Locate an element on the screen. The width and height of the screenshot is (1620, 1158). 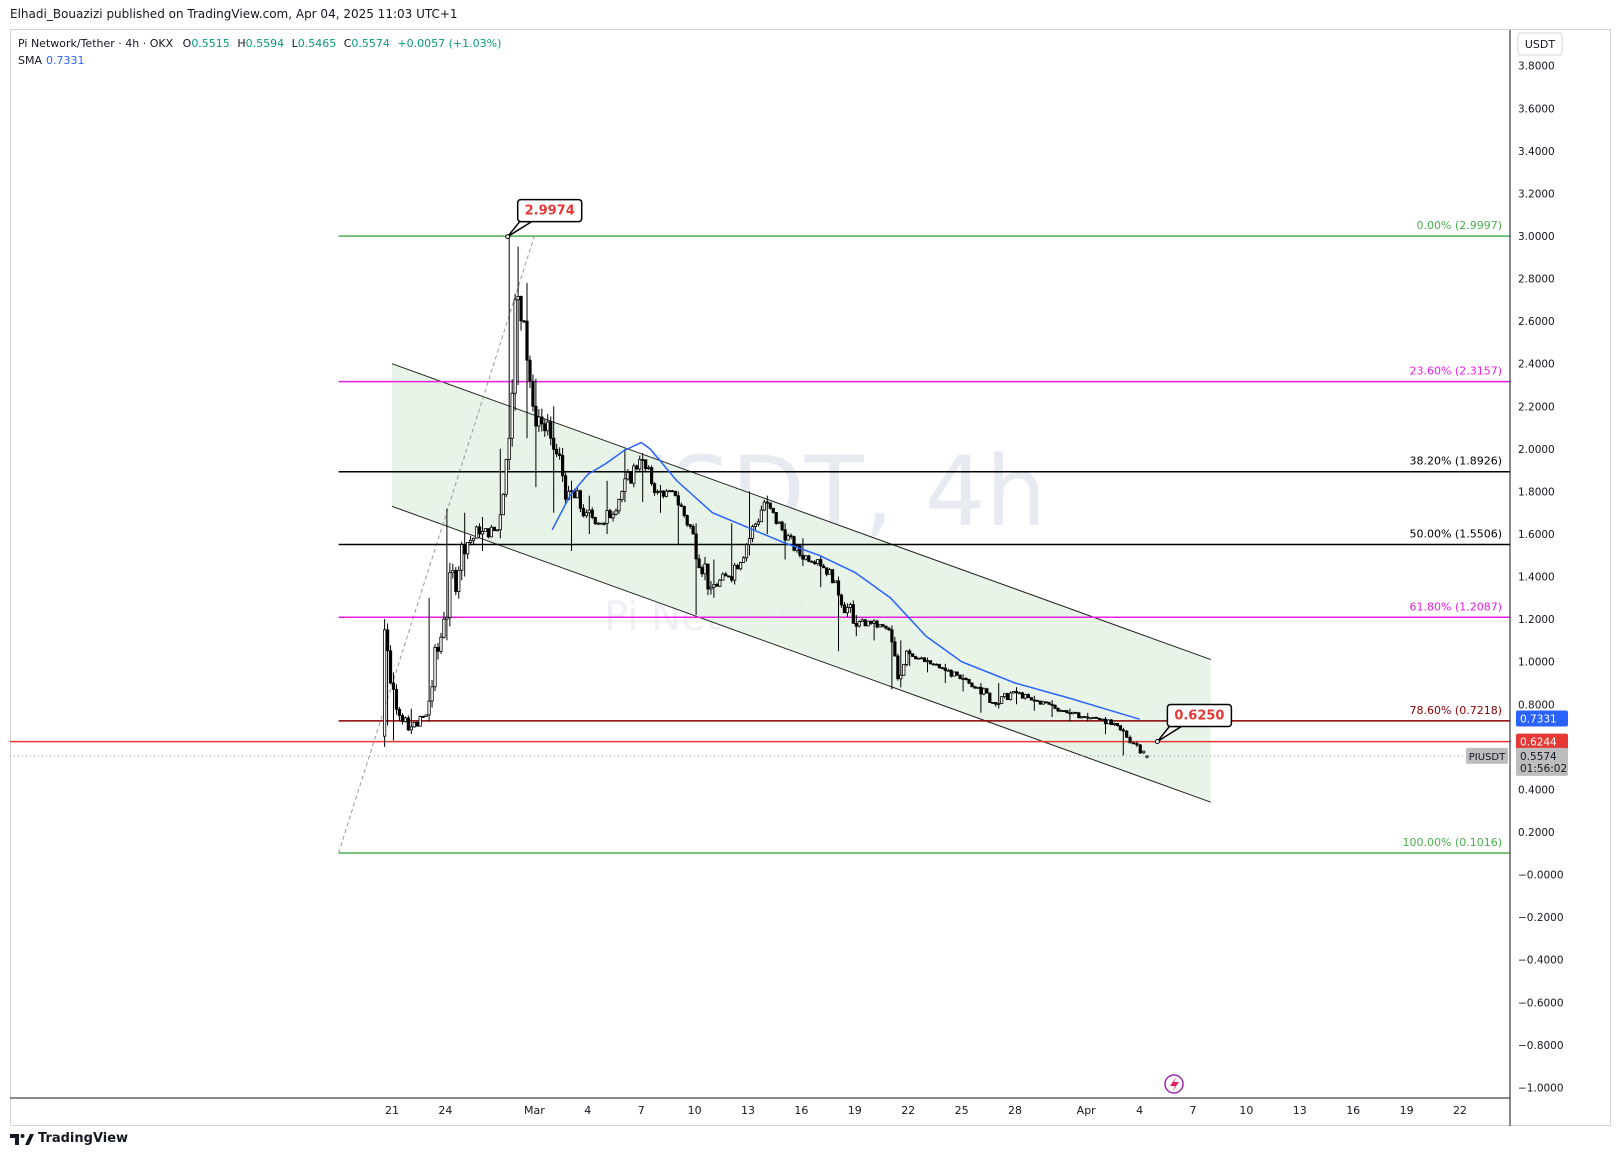
lightning-circle is located at coordinates (1174, 1084).